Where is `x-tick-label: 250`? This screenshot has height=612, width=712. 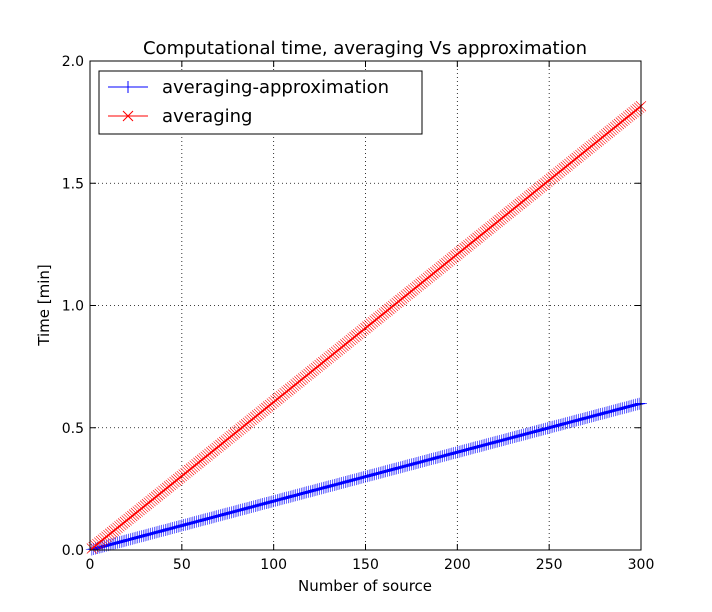 x-tick-label: 250 is located at coordinates (549, 565).